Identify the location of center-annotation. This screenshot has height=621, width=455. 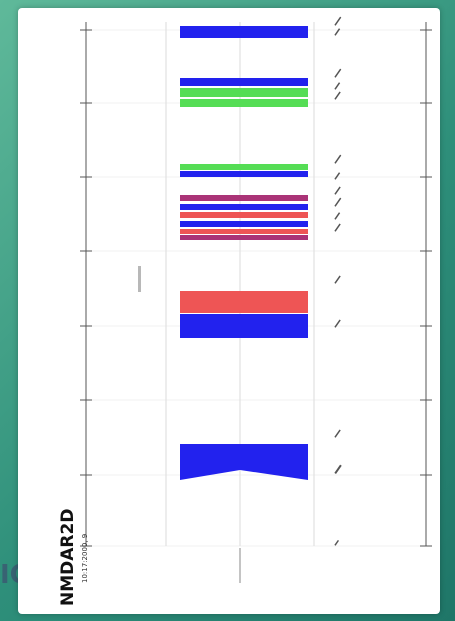
(139, 279).